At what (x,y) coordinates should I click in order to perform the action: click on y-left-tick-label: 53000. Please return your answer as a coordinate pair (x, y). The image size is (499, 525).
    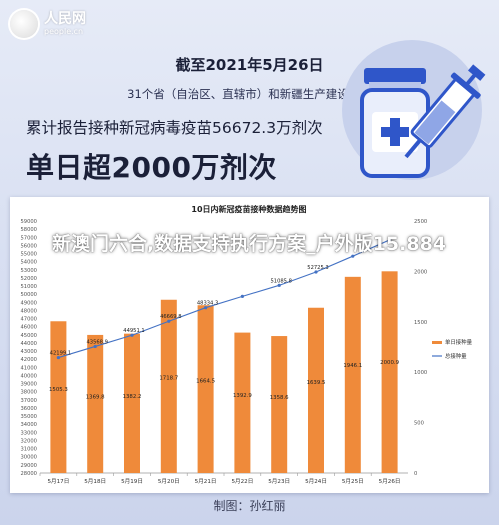
    Looking at the image, I should click on (28, 271).